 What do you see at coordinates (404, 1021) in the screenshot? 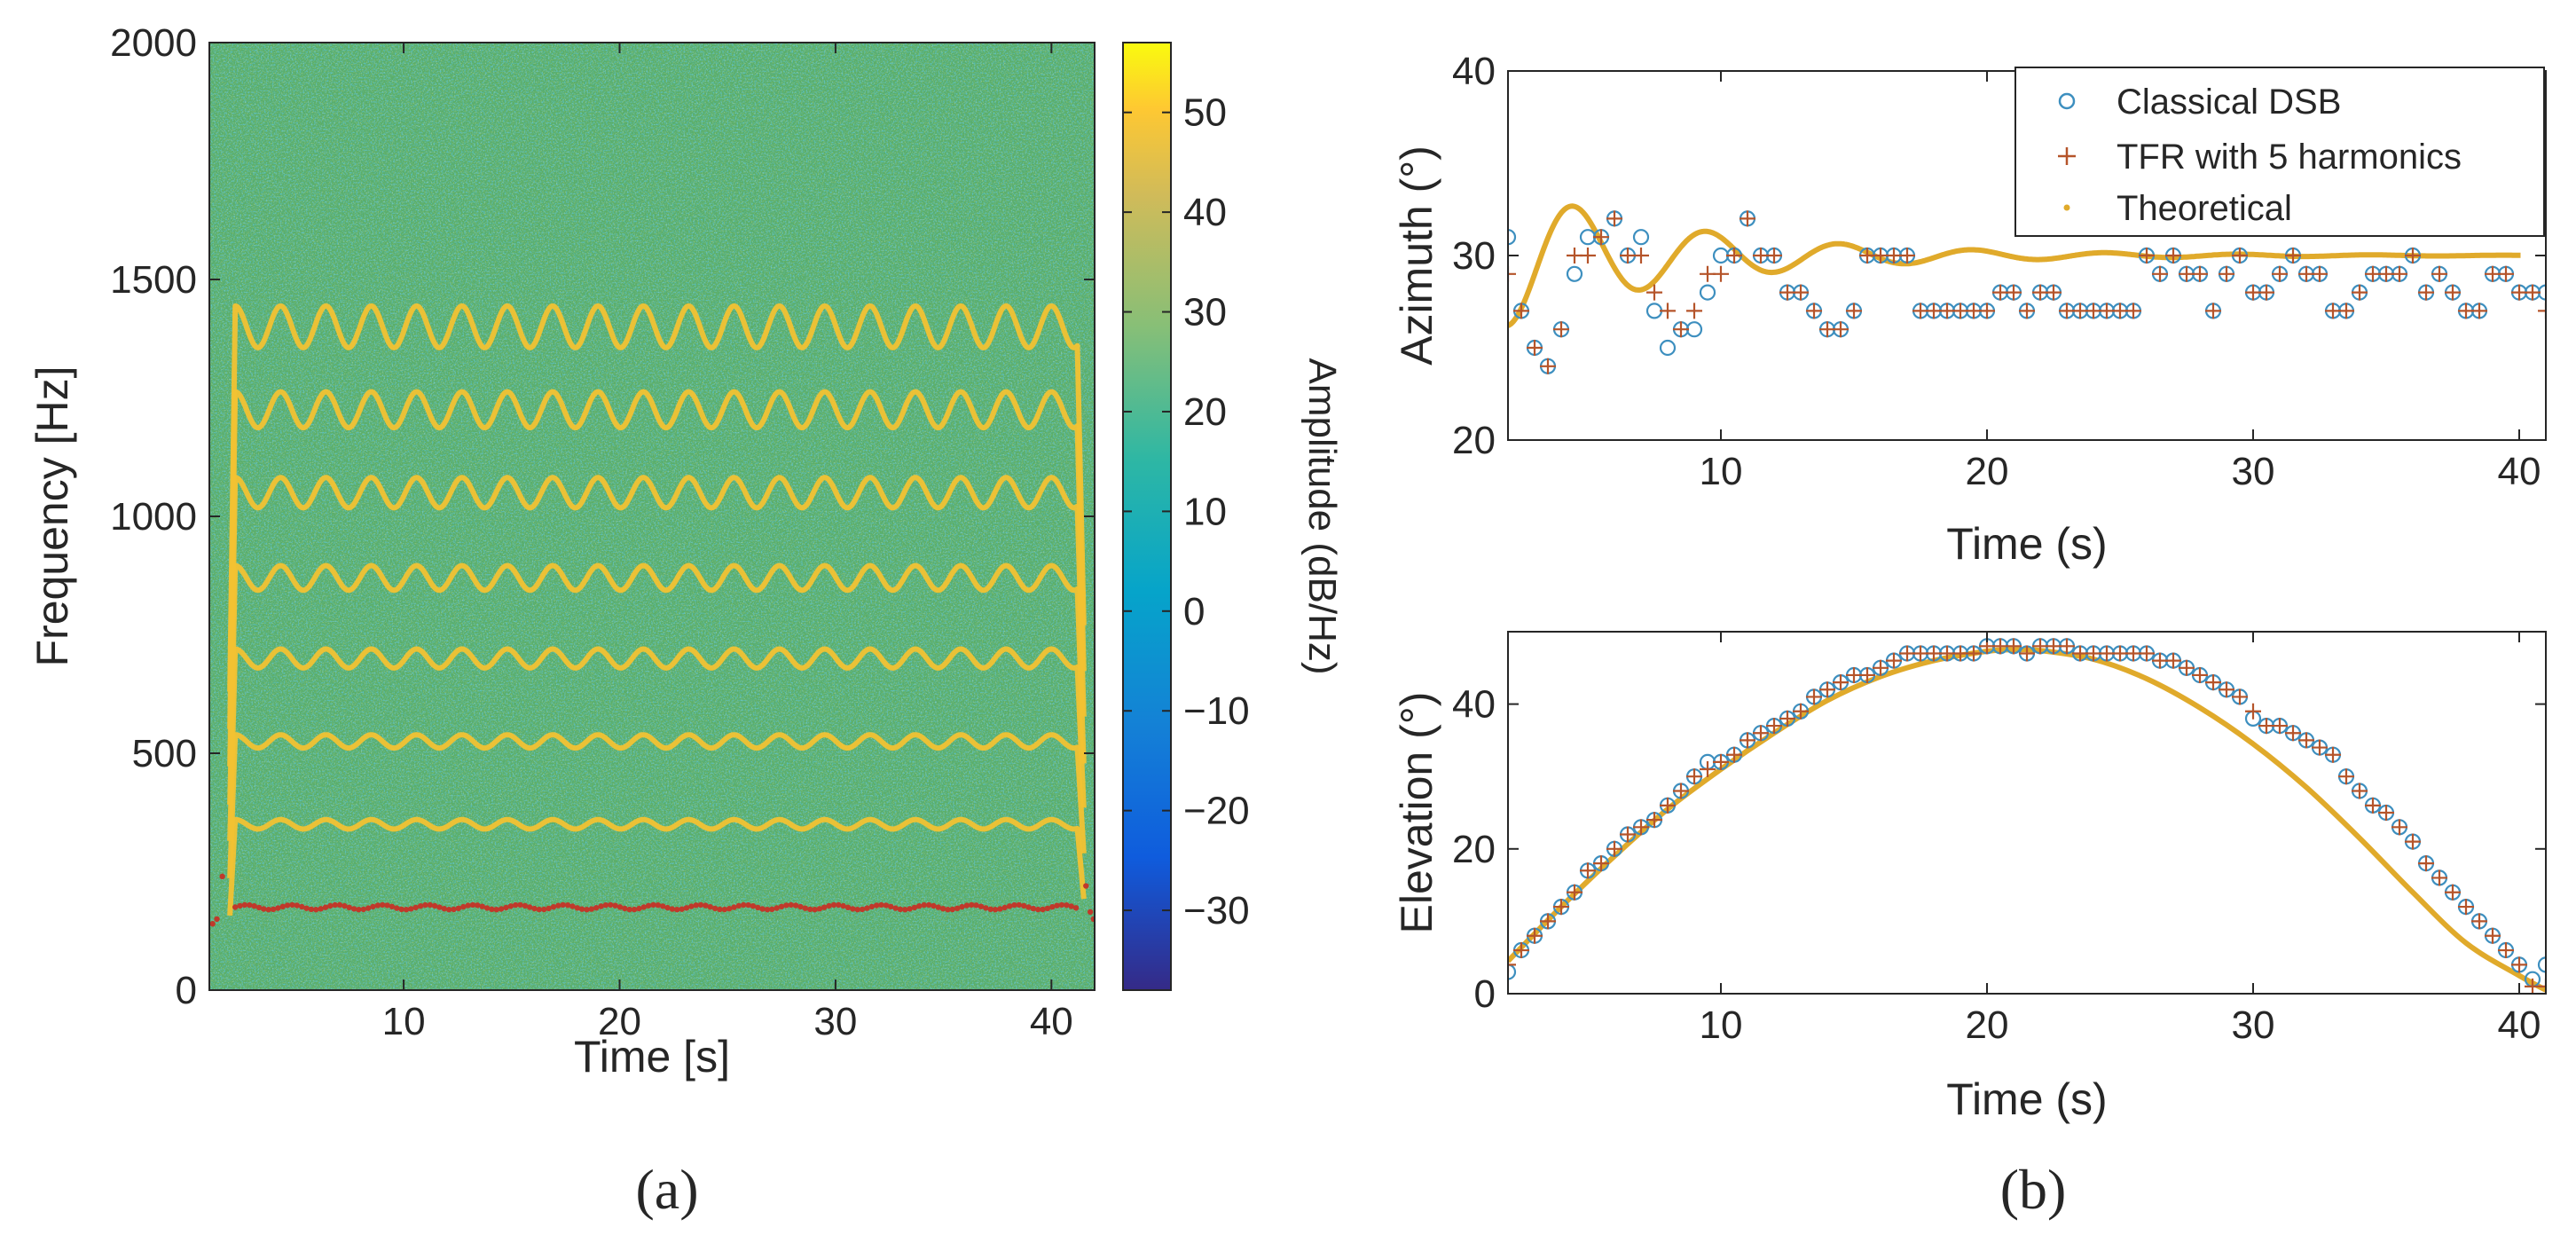
I see `spectrogram-xtick-label: 10` at bounding box center [404, 1021].